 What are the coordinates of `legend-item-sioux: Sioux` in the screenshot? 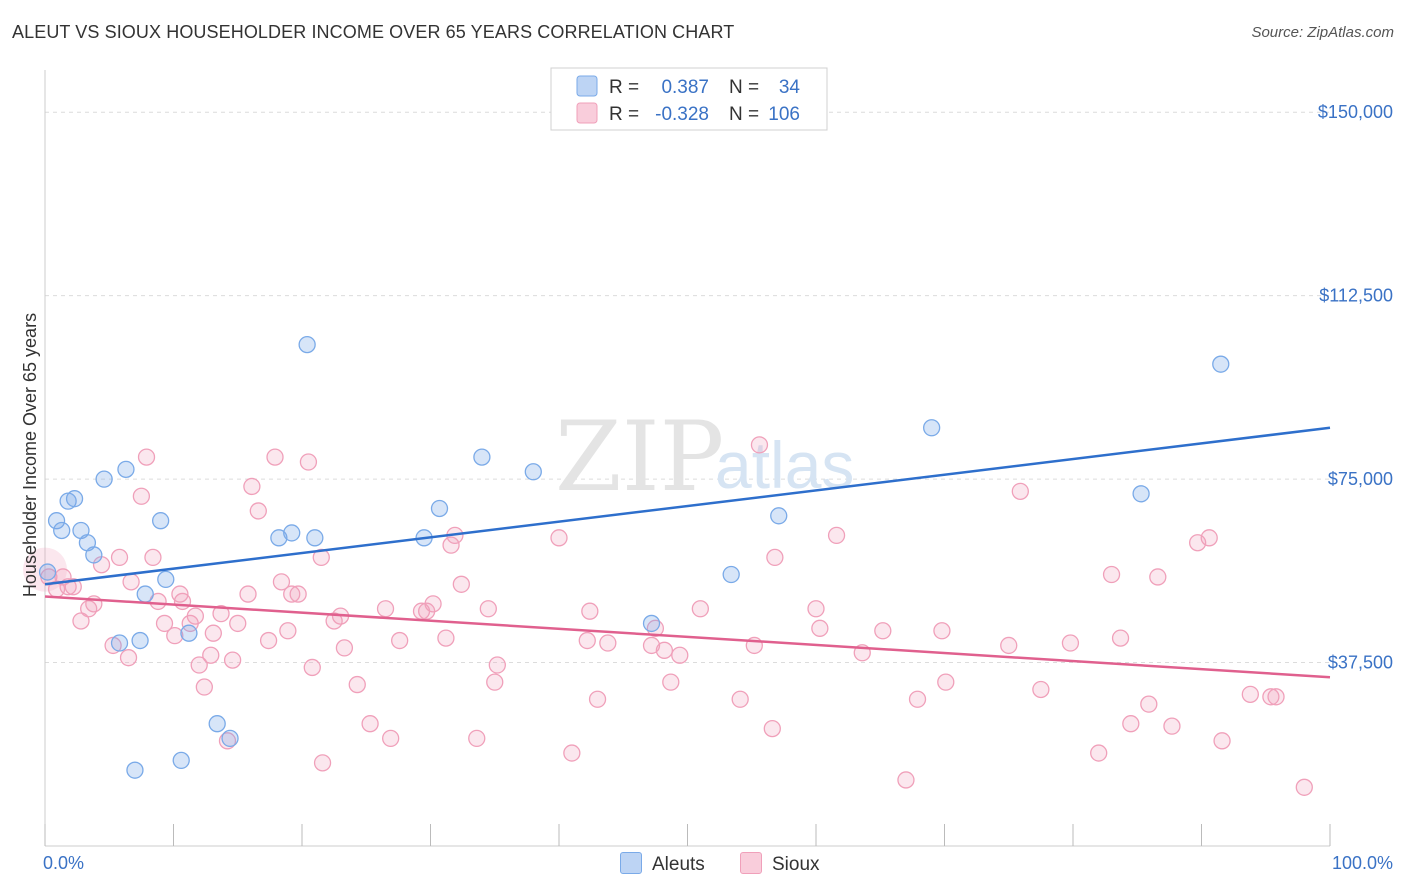 It's located at (780, 864).